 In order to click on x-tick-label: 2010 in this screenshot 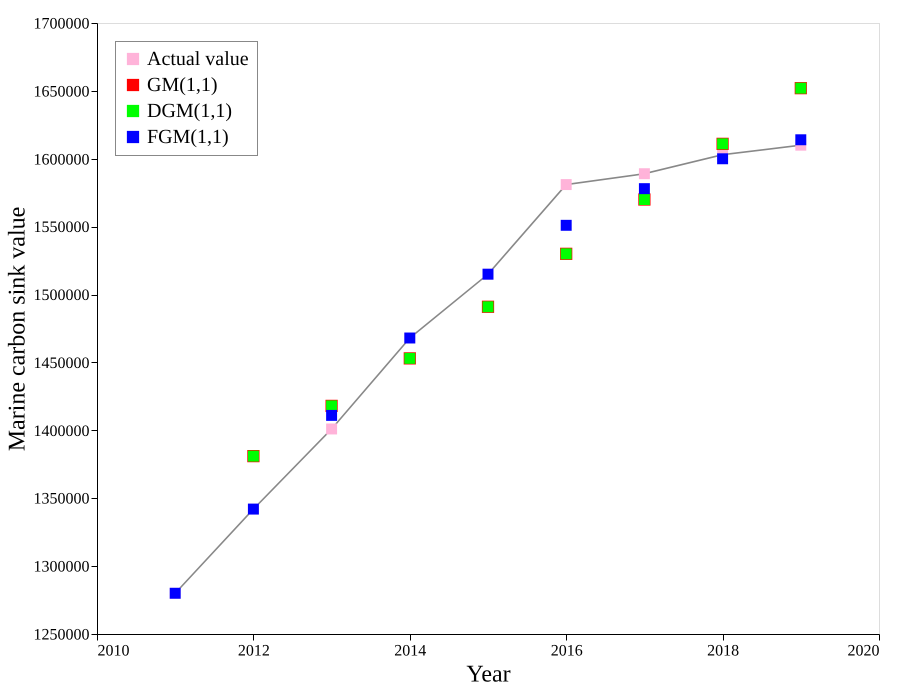, I will do `click(114, 651)`.